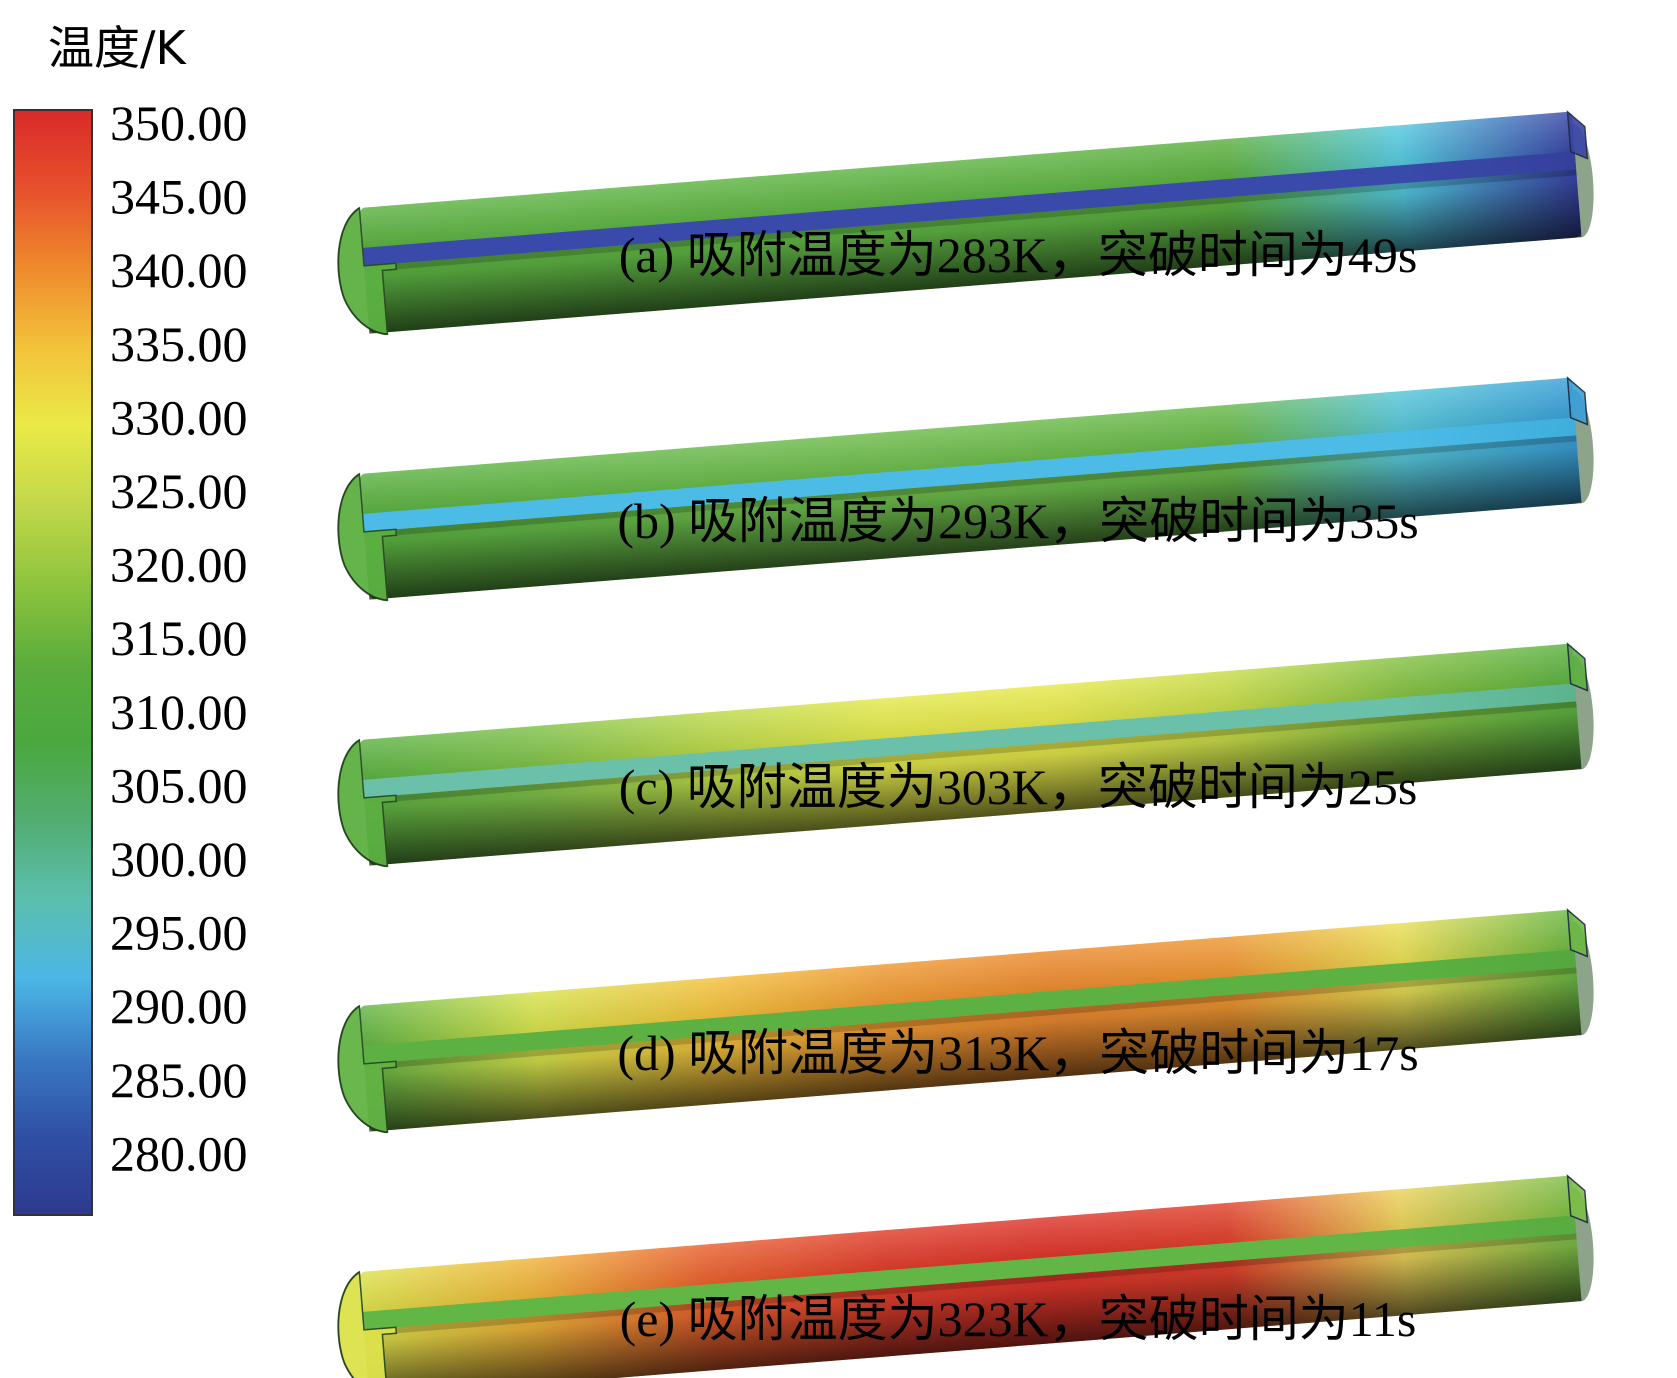 The width and height of the screenshot is (1677, 1378). Describe the element at coordinates (179, 859) in the screenshot. I see `legend-tick-label: 300.00` at that location.